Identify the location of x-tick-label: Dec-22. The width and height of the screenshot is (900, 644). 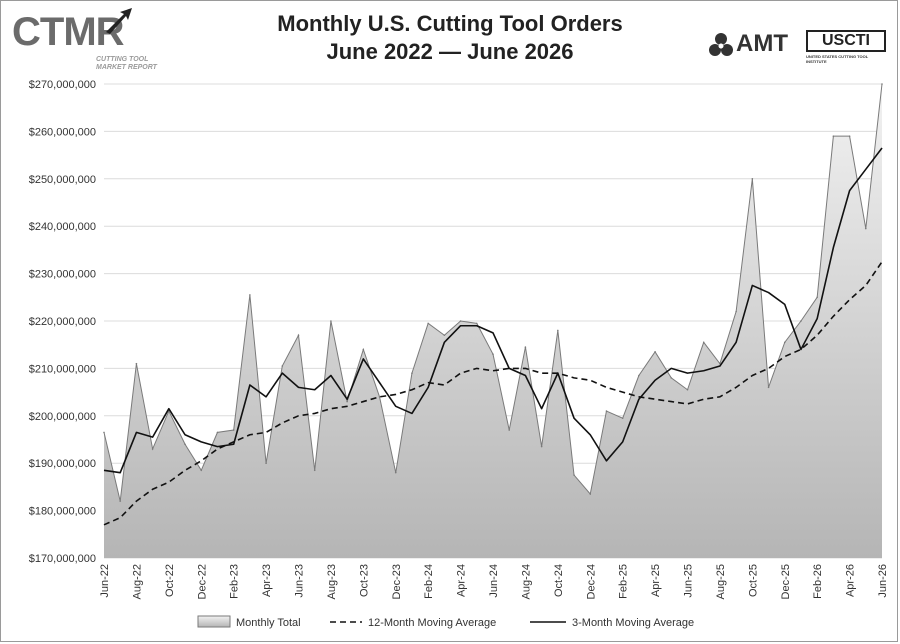
(202, 581).